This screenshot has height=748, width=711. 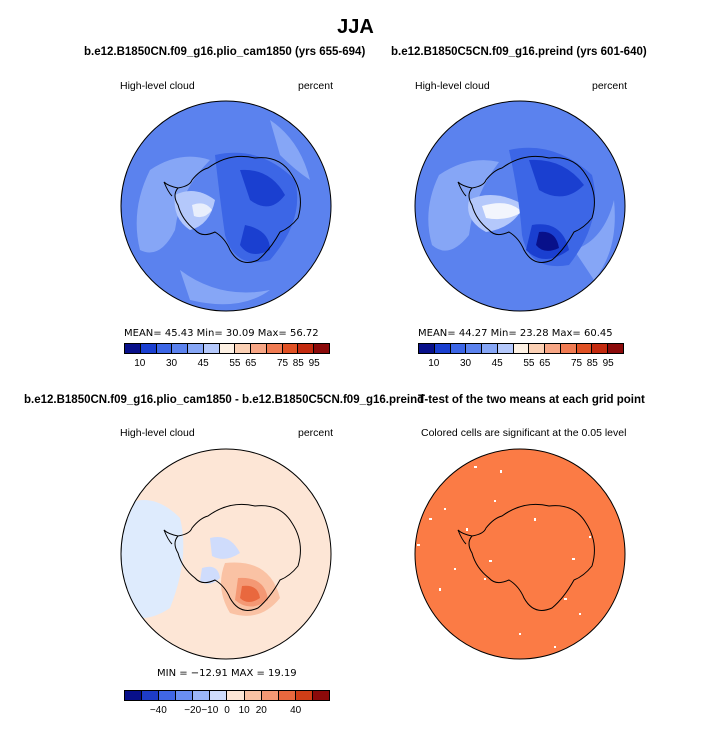 I want to click on non-significant-cells, so click(x=504, y=557).